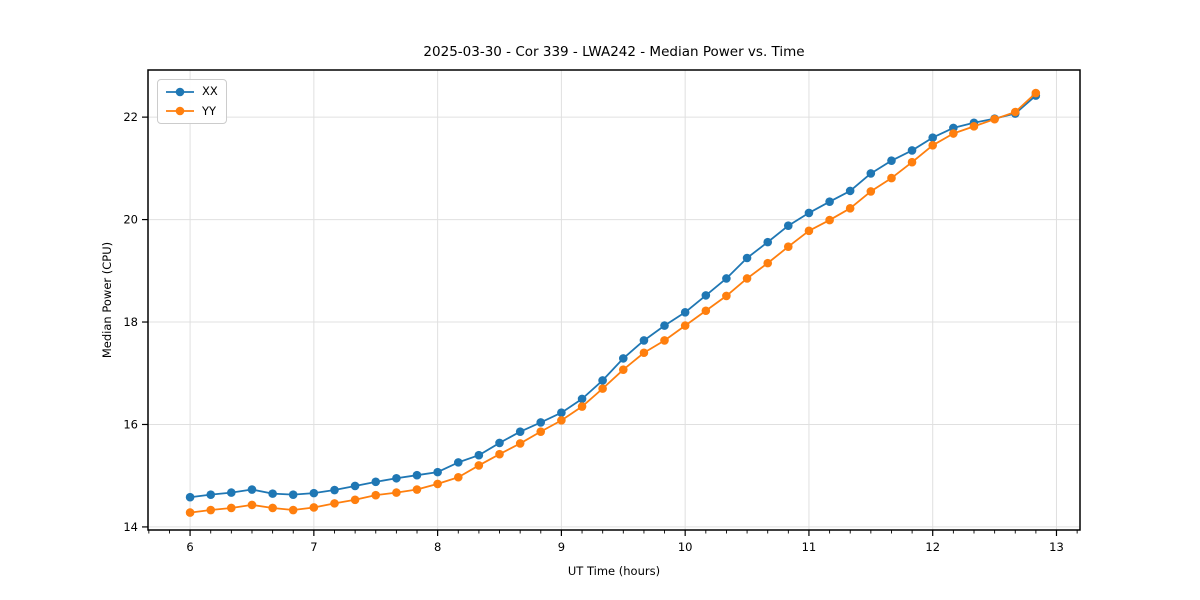  What do you see at coordinates (561, 547) in the screenshot?
I see `x-tick-label: 9` at bounding box center [561, 547].